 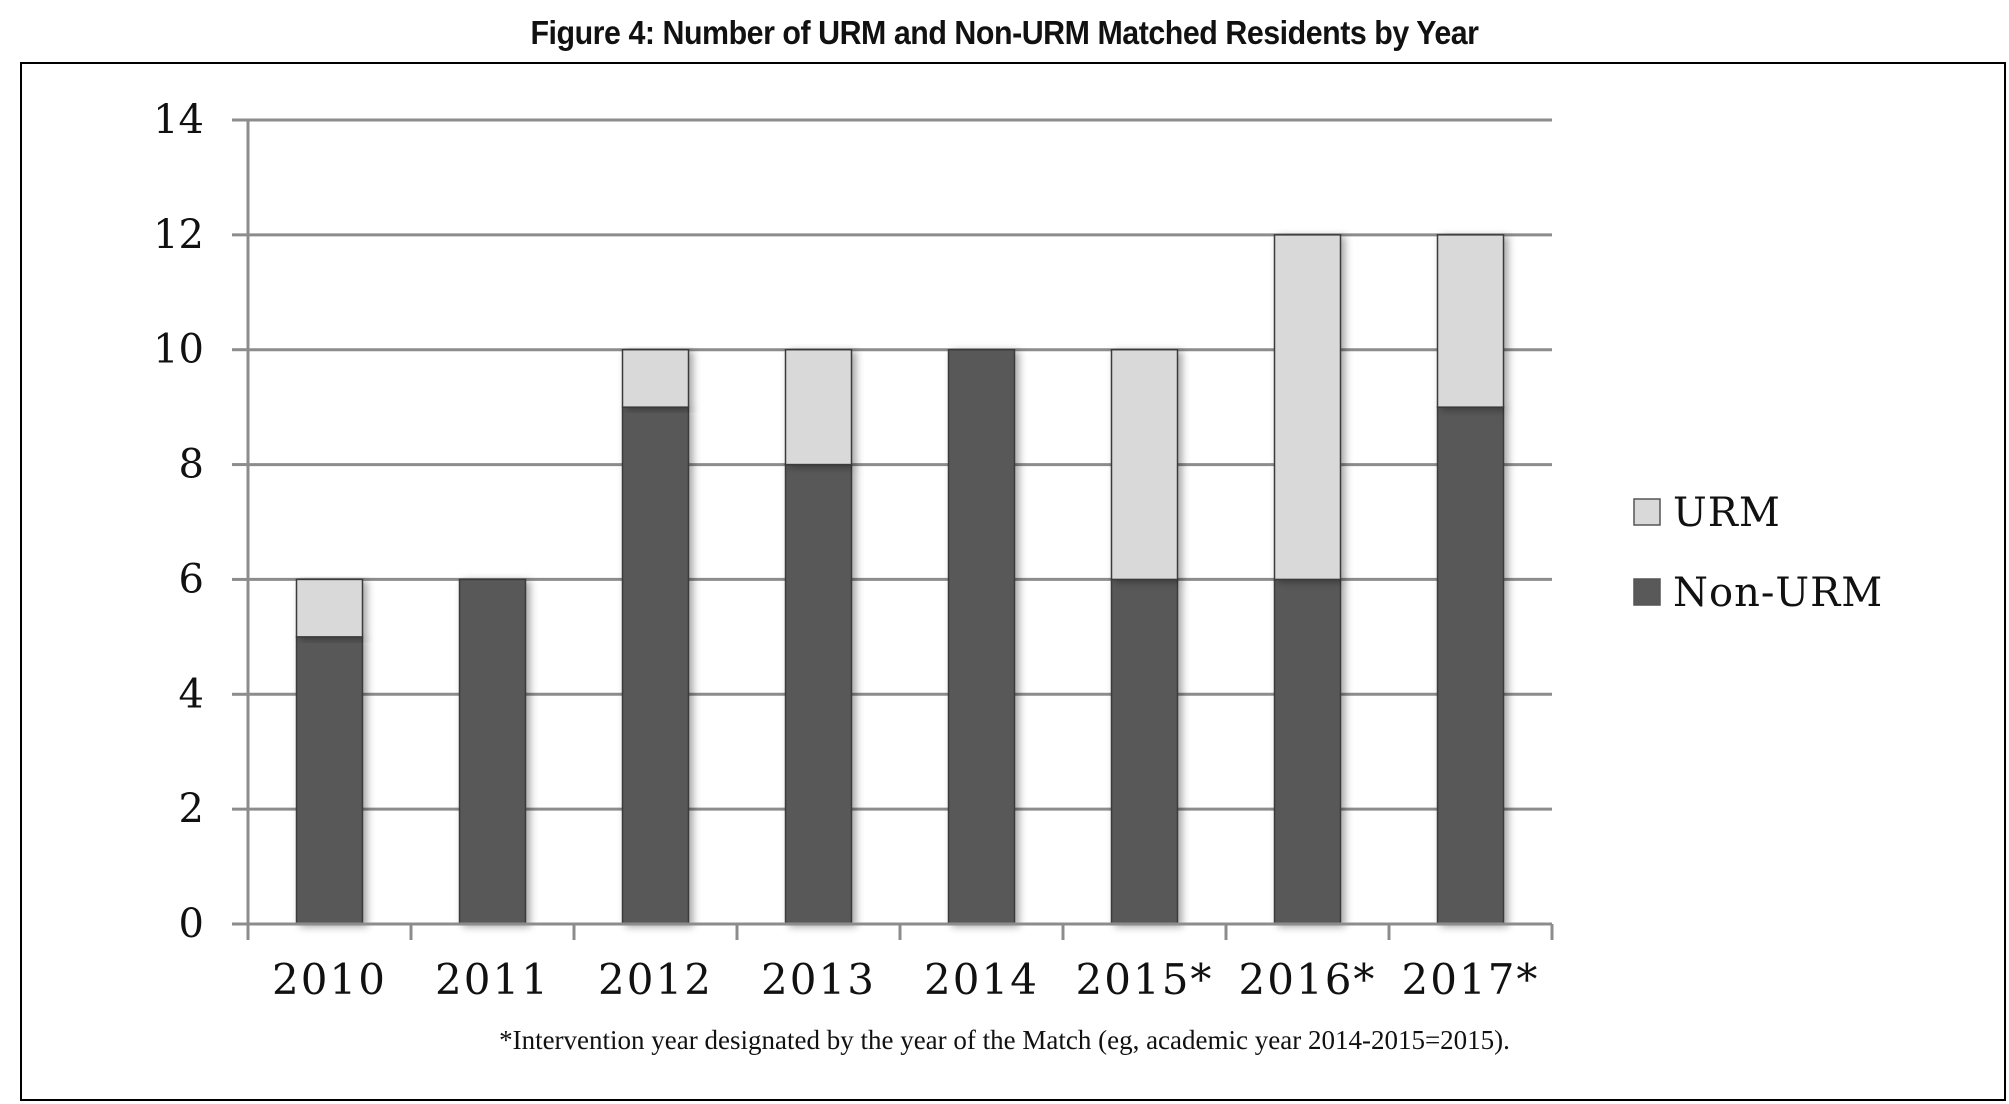 What do you see at coordinates (981, 979) in the screenshot?
I see `x-tick-label: 2014` at bounding box center [981, 979].